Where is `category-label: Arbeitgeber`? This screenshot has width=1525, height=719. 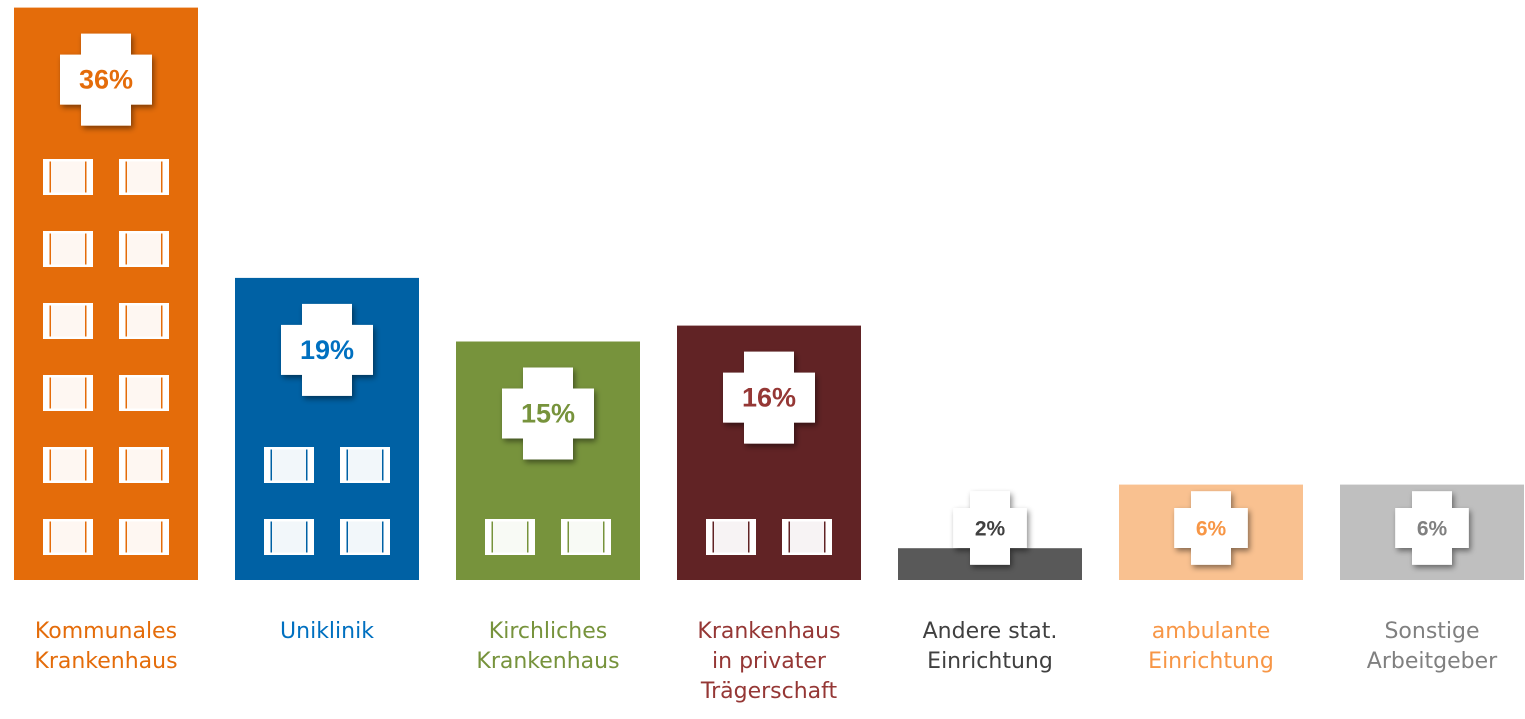 category-label: Arbeitgeber is located at coordinates (1432, 661).